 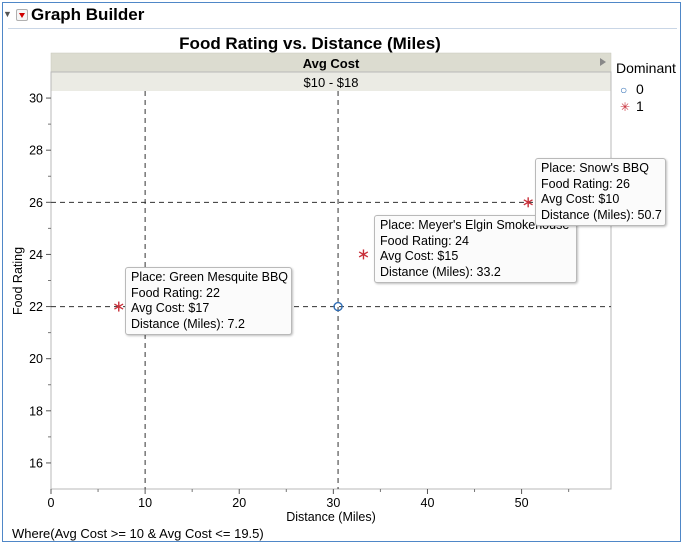 I want to click on tooltip-cost: Avg Cost: $15, so click(x=419, y=256).